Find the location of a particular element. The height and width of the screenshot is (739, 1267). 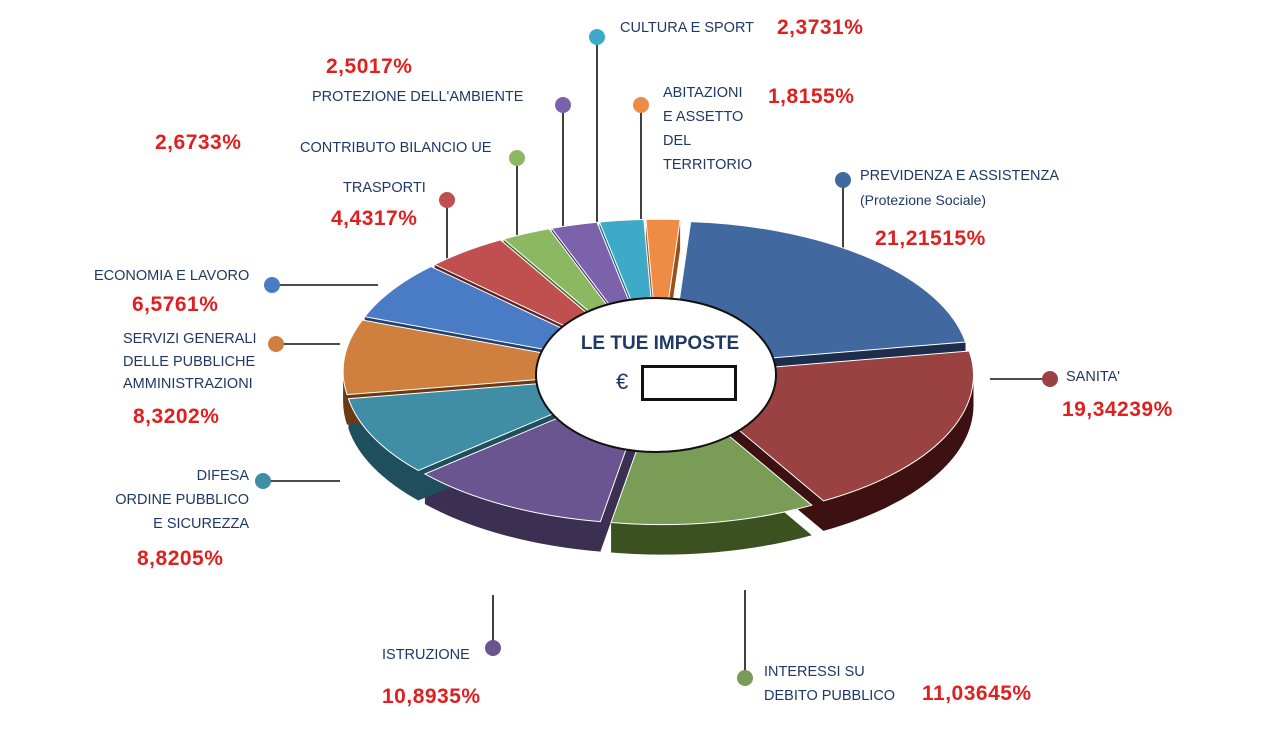

marker-sanita is located at coordinates (1050, 379).